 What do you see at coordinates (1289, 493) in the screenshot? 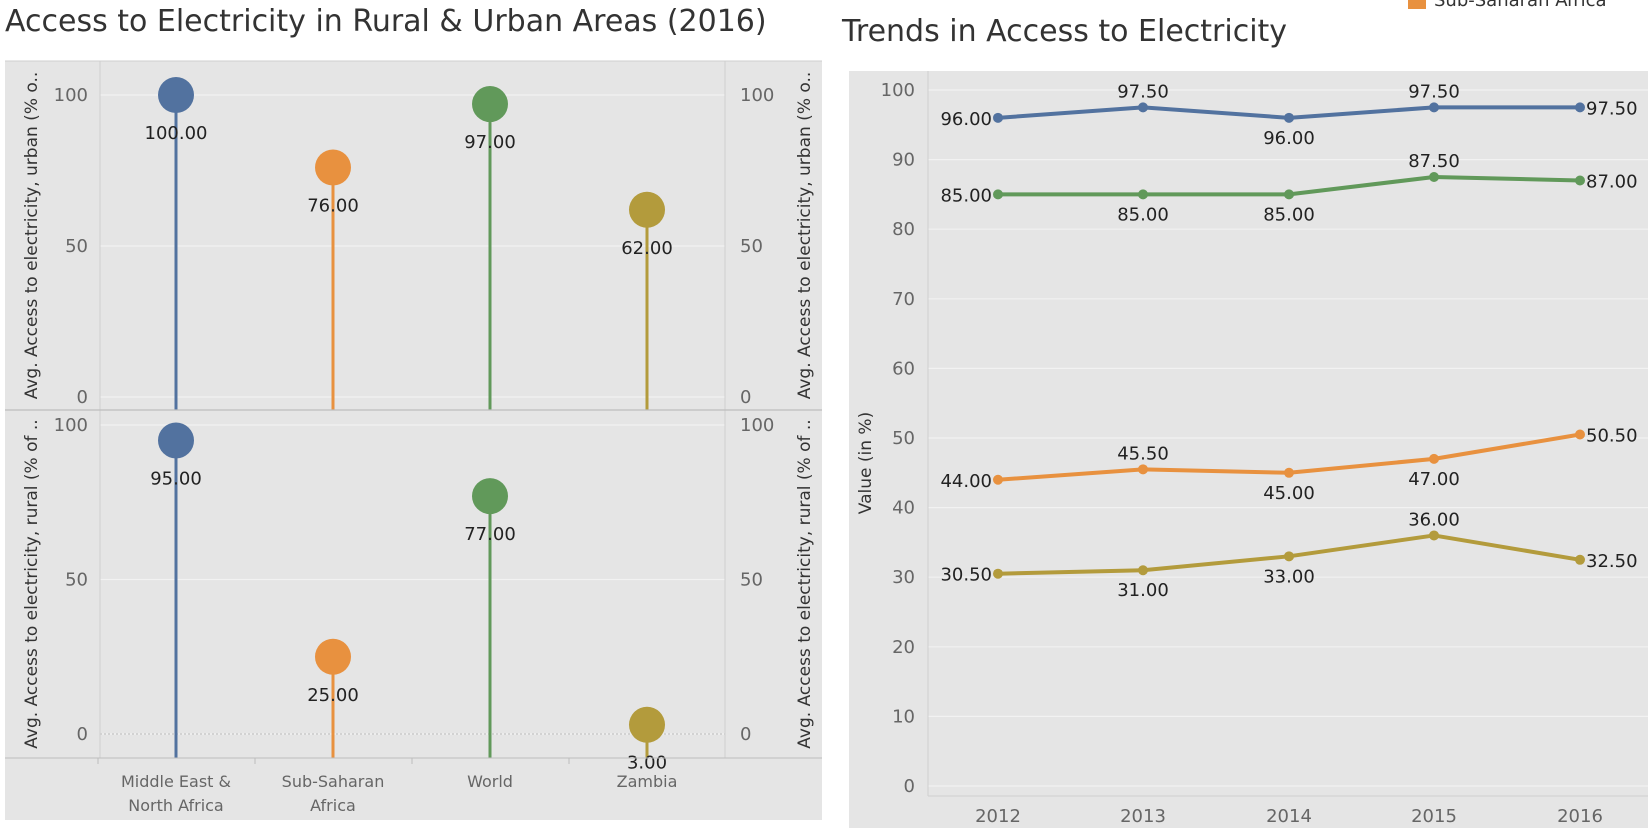
I see `data-label: 45.00` at bounding box center [1289, 493].